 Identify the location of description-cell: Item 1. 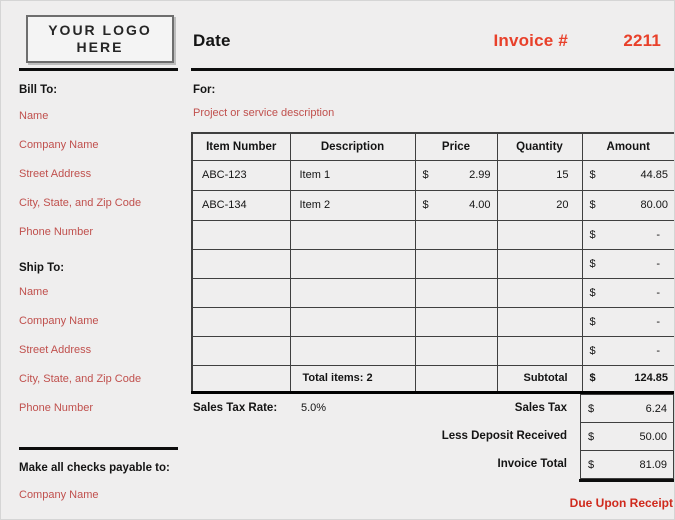
(352, 175).